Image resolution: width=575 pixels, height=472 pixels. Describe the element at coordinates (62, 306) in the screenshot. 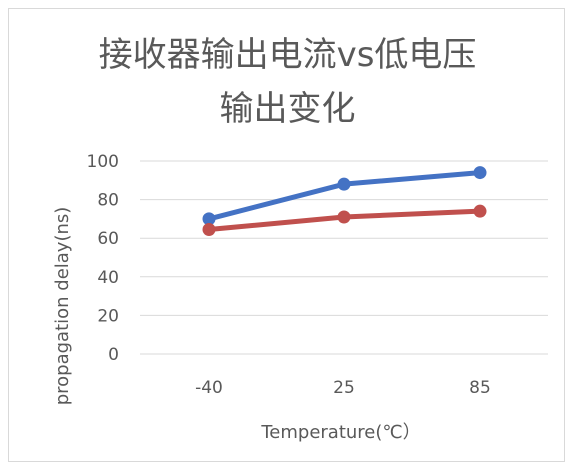

I see `y-axis-title: propagation delay(ns)` at that location.